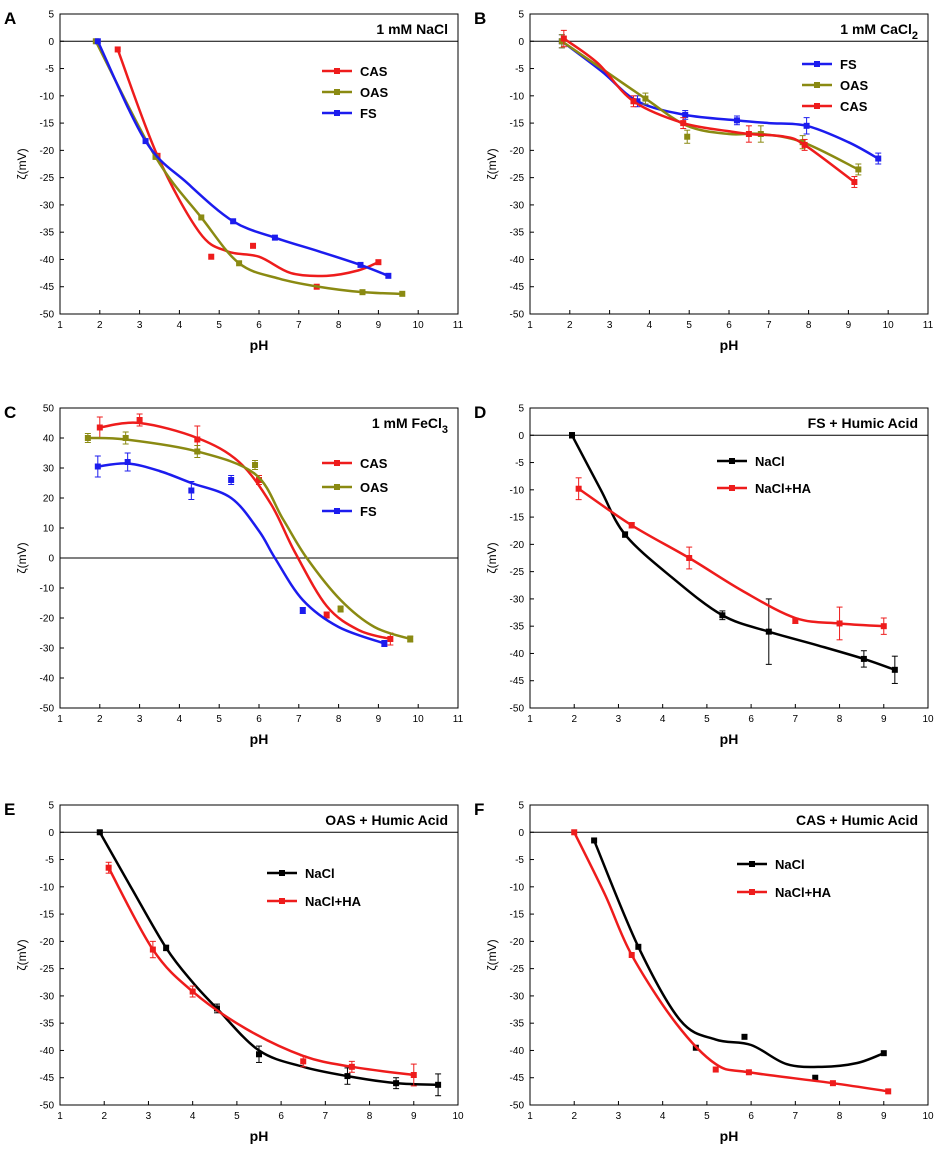  What do you see at coordinates (10, 412) in the screenshot?
I see `panel-label: C` at bounding box center [10, 412].